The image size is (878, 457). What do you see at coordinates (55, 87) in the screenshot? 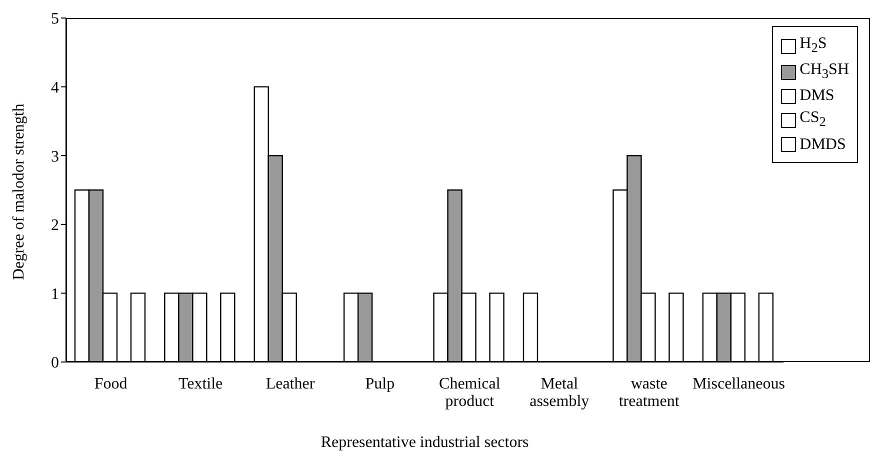
I see `y-tick-label: 4` at bounding box center [55, 87].